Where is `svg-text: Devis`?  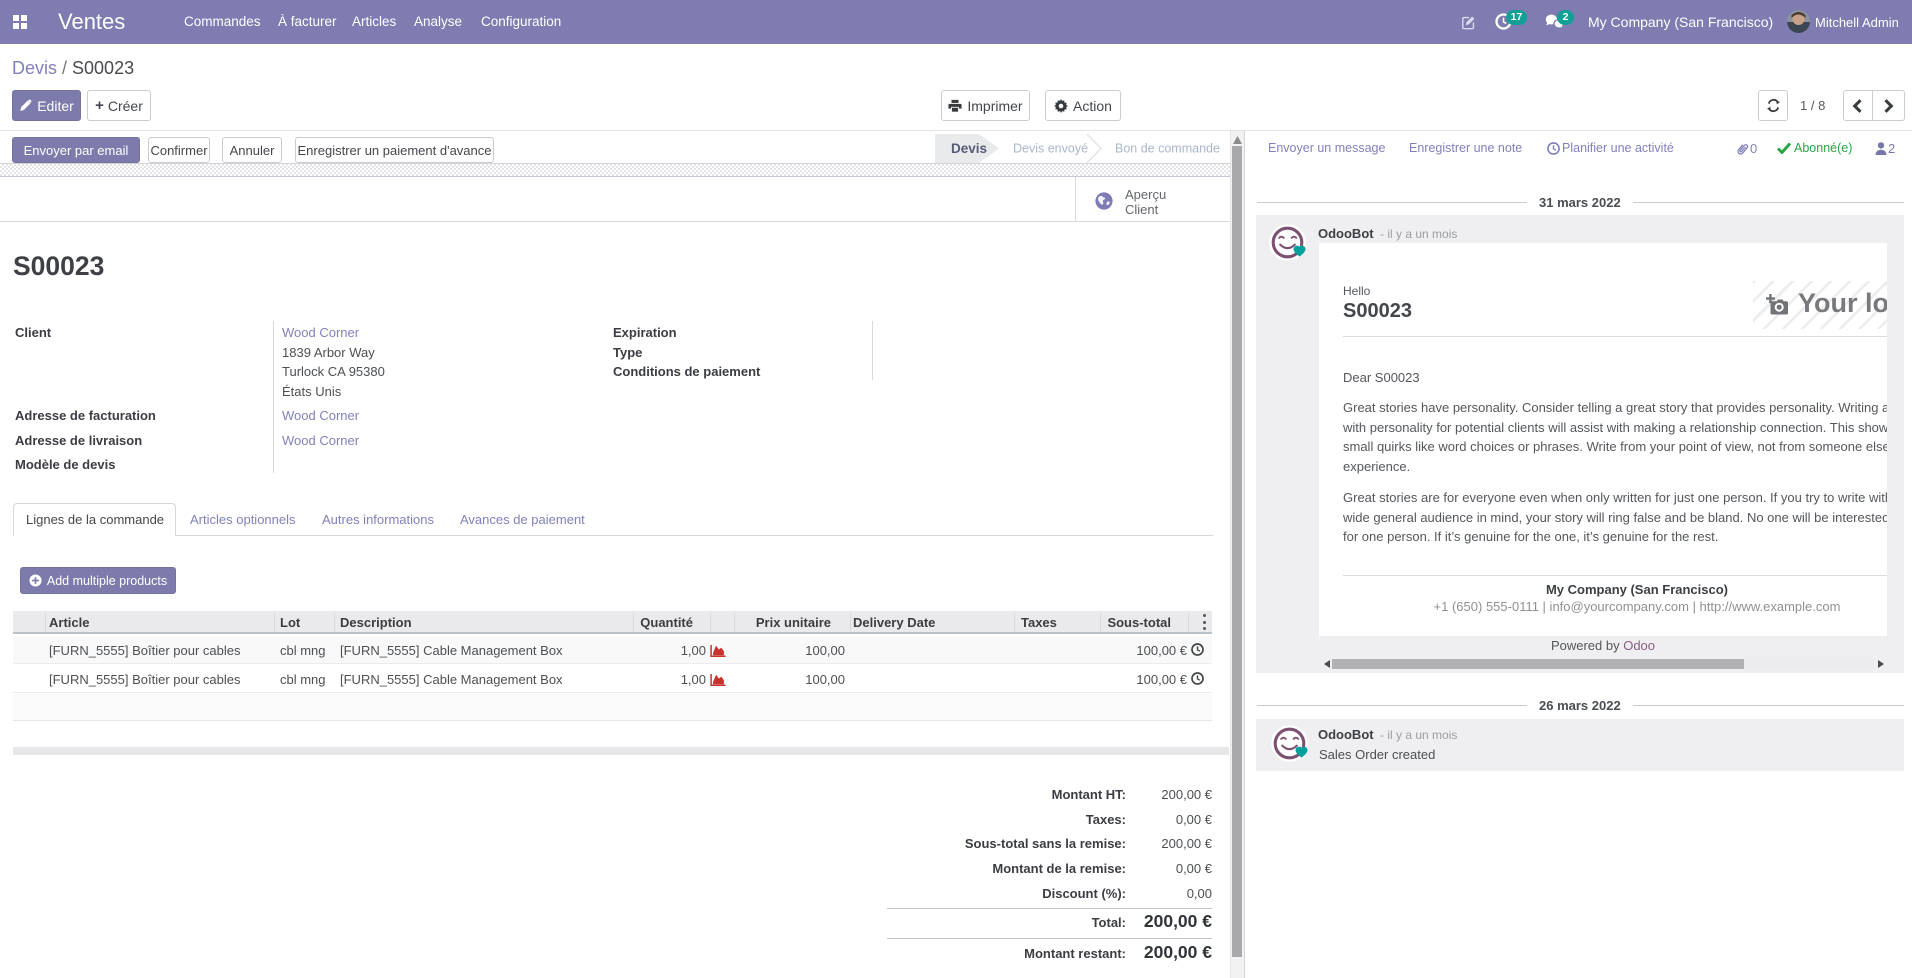
svg-text: Devis is located at coordinates (969, 148).